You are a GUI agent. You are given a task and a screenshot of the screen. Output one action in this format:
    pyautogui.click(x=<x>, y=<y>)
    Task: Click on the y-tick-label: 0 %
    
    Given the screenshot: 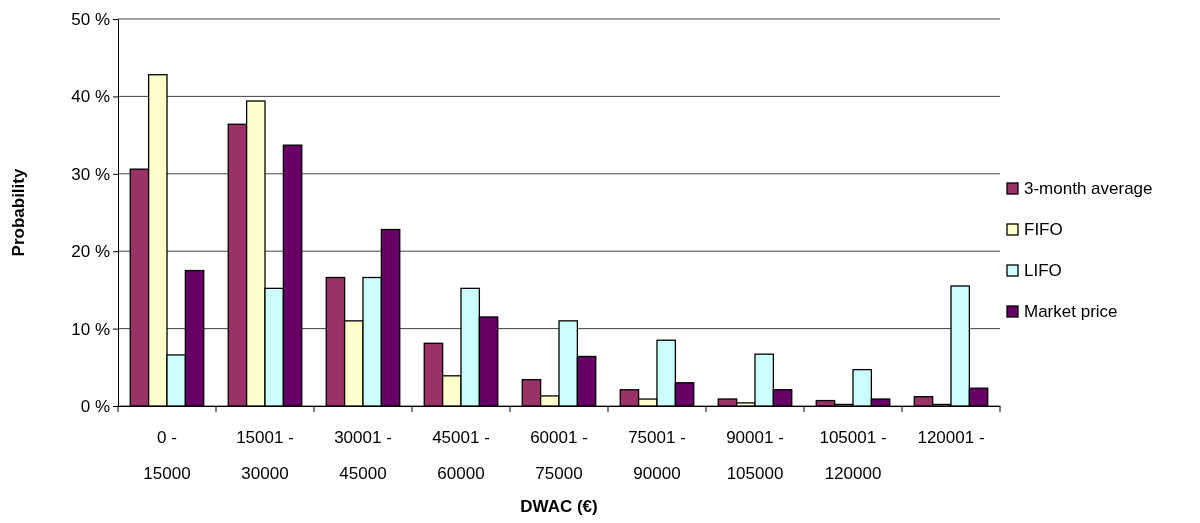 What is the action you would take?
    pyautogui.click(x=95, y=406)
    